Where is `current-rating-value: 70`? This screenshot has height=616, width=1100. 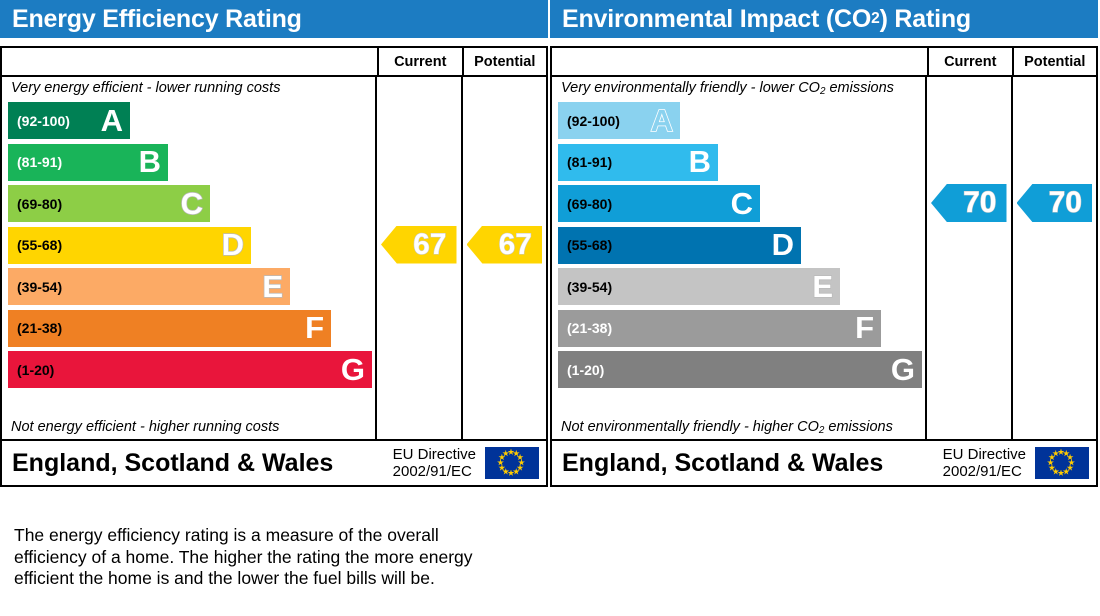
current-rating-value: 70 is located at coordinates (980, 202).